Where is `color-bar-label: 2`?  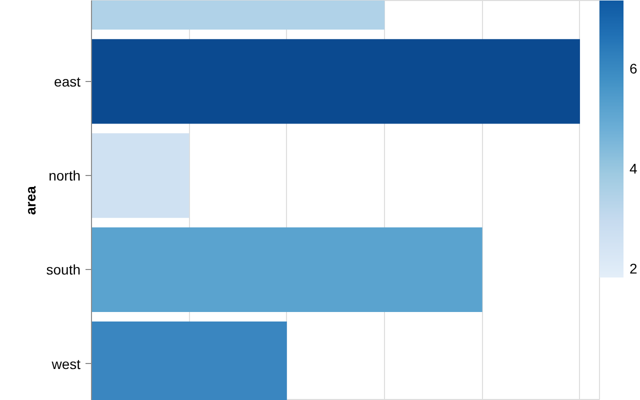 color-bar-label: 2 is located at coordinates (634, 268).